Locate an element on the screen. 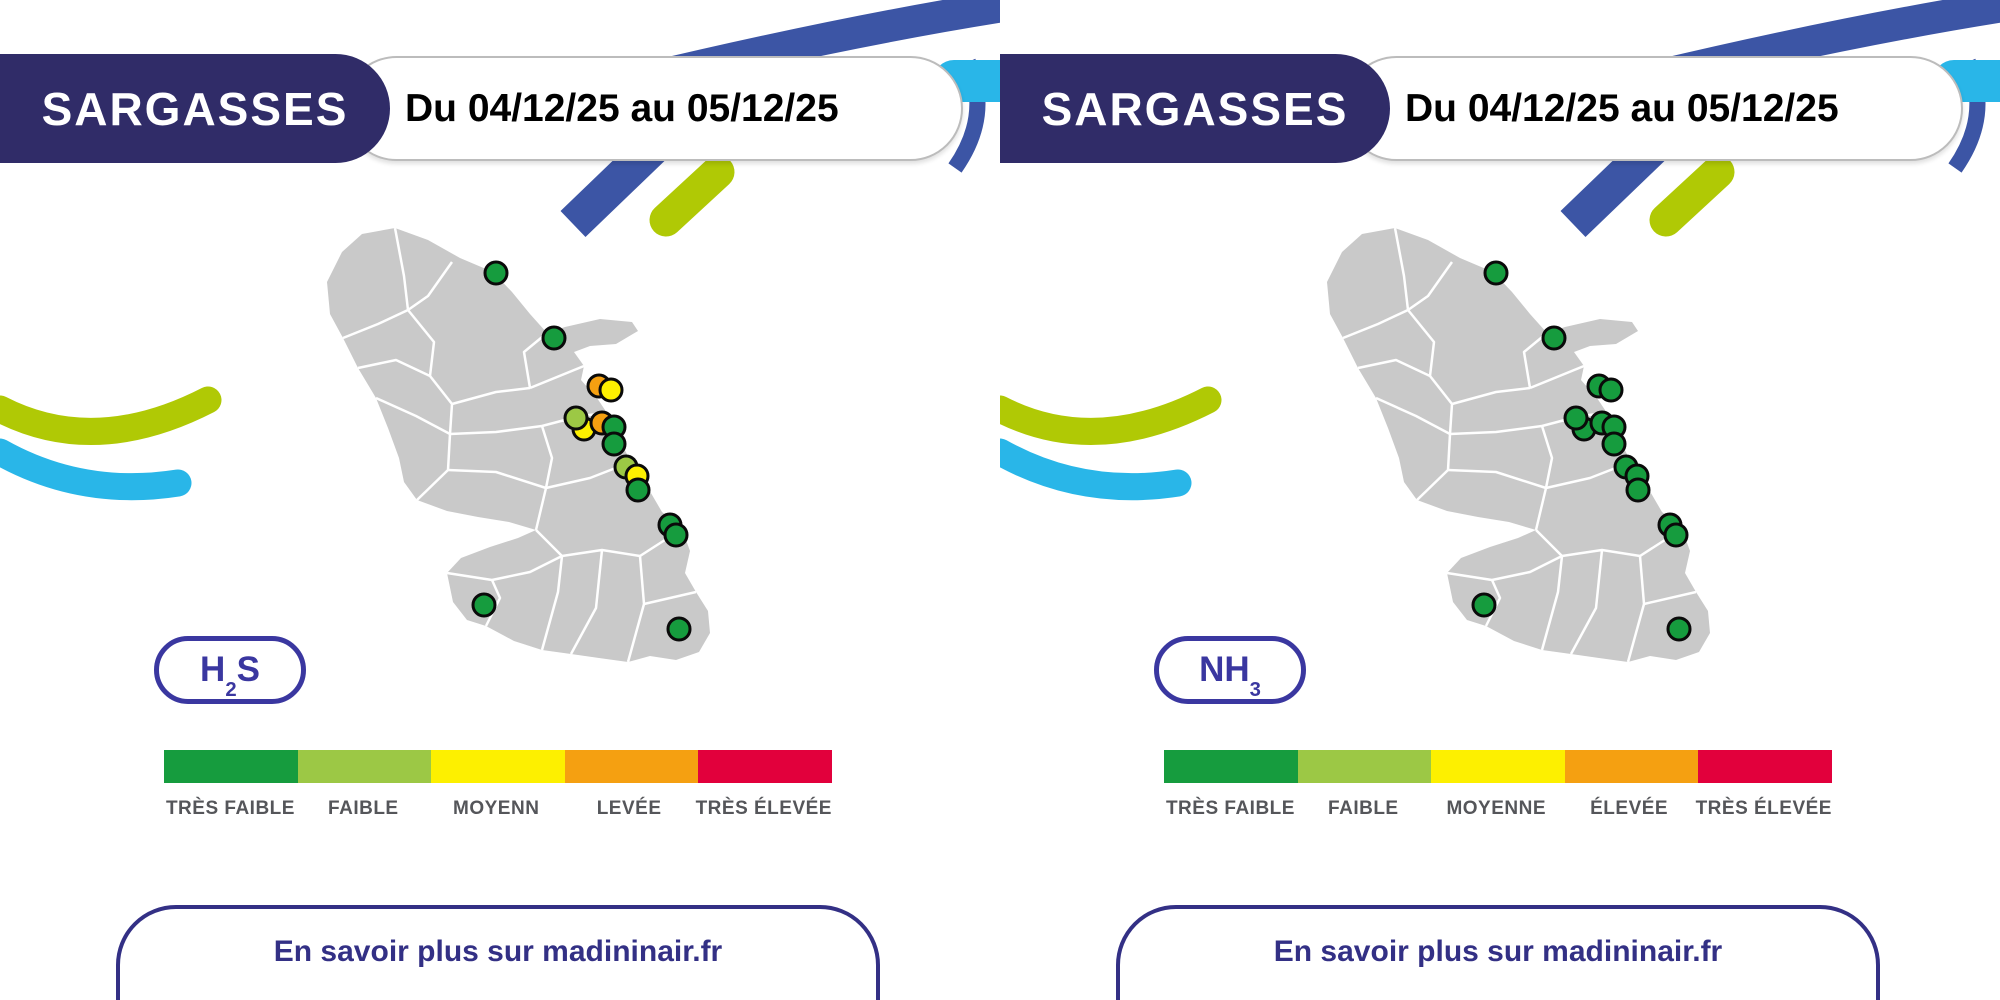 Image resolution: width=2000 pixels, height=1000 pixels. legend-label-elevee: ÉLEVÉE is located at coordinates (1629, 808).